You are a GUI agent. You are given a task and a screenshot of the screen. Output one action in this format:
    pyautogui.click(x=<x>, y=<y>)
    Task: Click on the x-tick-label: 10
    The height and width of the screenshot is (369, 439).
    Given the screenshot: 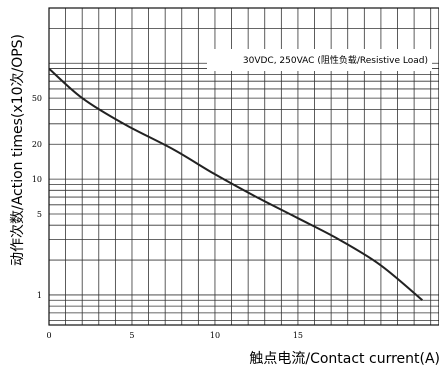 What is the action you would take?
    pyautogui.click(x=215, y=335)
    